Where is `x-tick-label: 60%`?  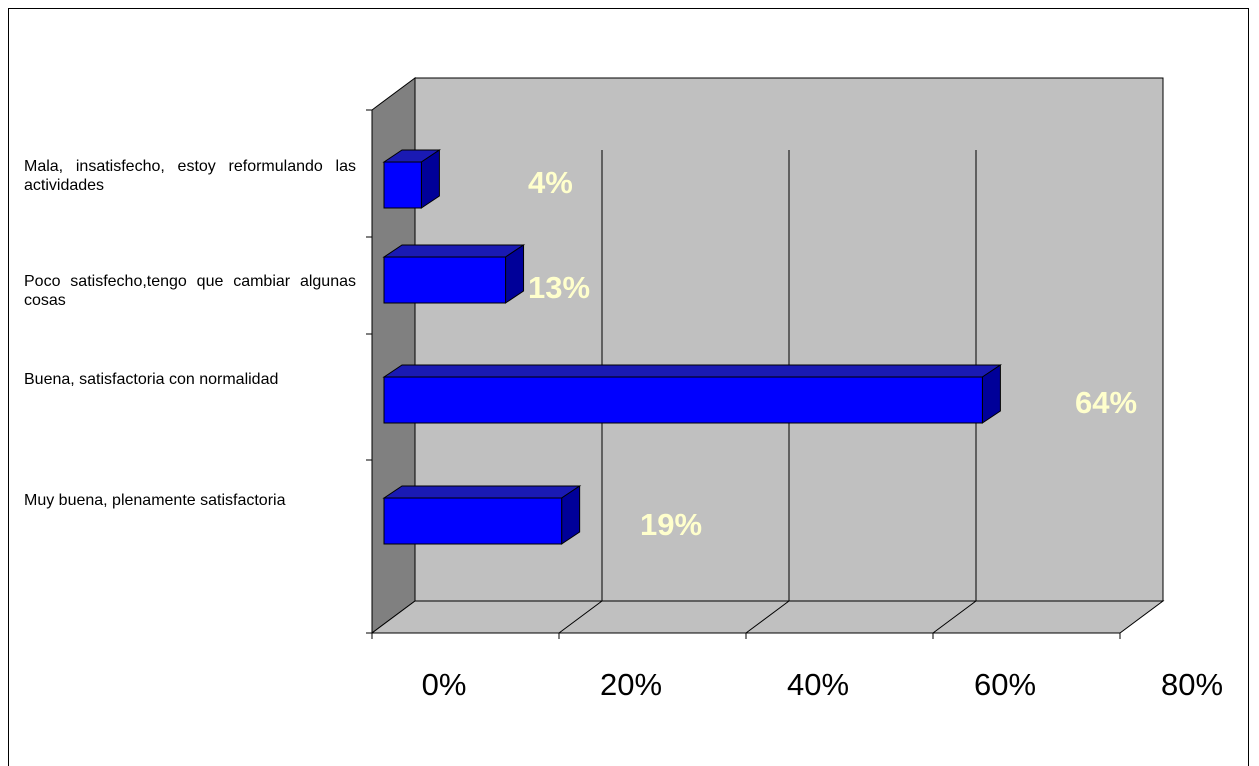 x-tick-label: 60% is located at coordinates (1005, 684).